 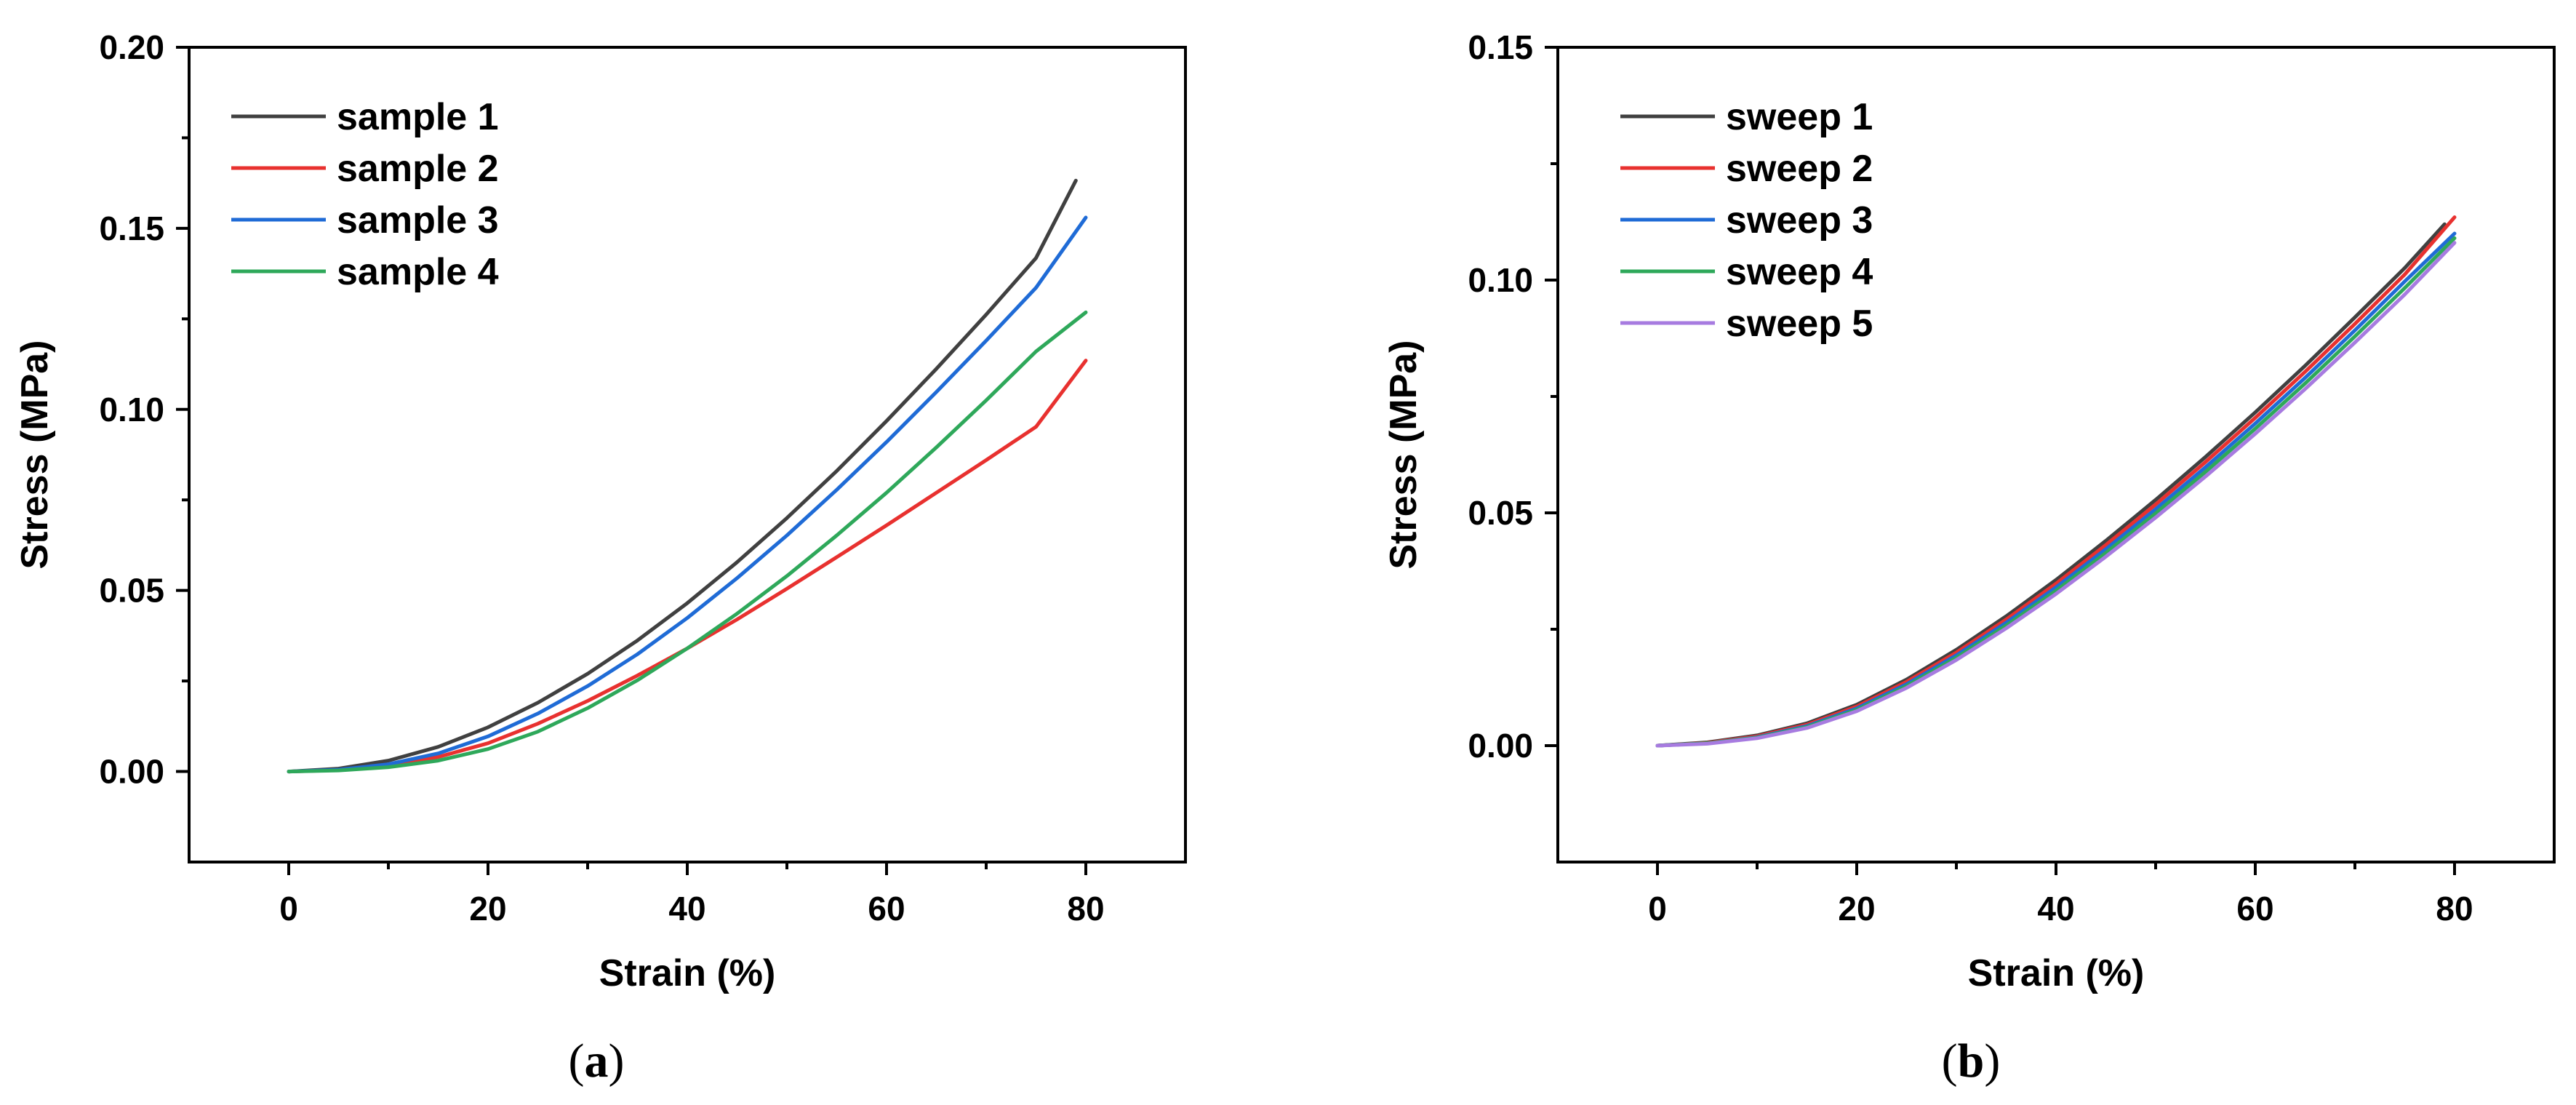 I want to click on legend-label: sweep 4, so click(x=1799, y=272).